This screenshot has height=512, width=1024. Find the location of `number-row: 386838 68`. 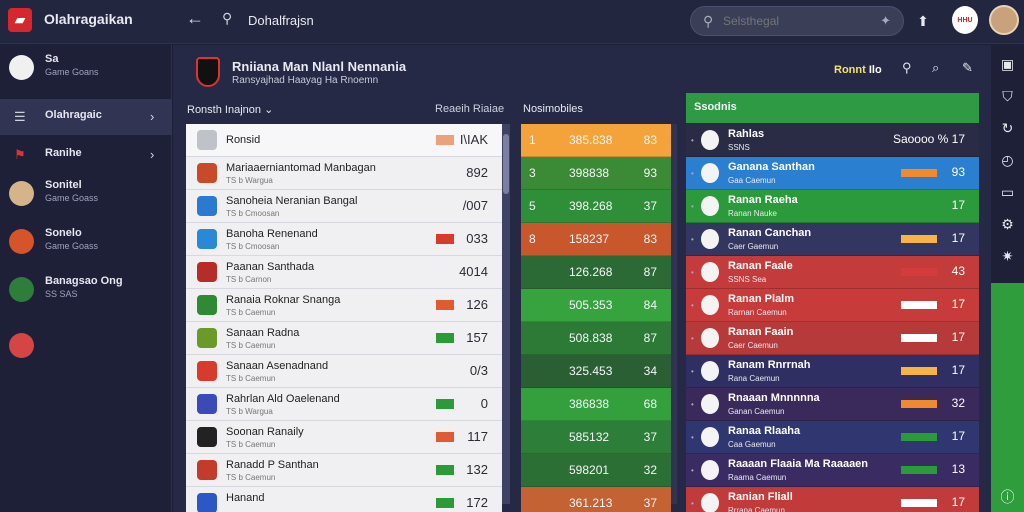

number-row: 386838 68 is located at coordinates (596, 404).